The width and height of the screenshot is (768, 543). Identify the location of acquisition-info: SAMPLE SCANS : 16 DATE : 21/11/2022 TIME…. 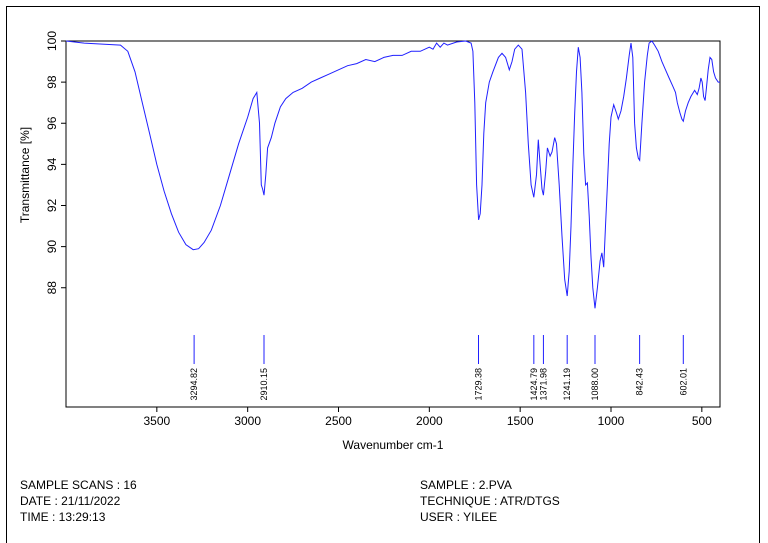
(78, 501).